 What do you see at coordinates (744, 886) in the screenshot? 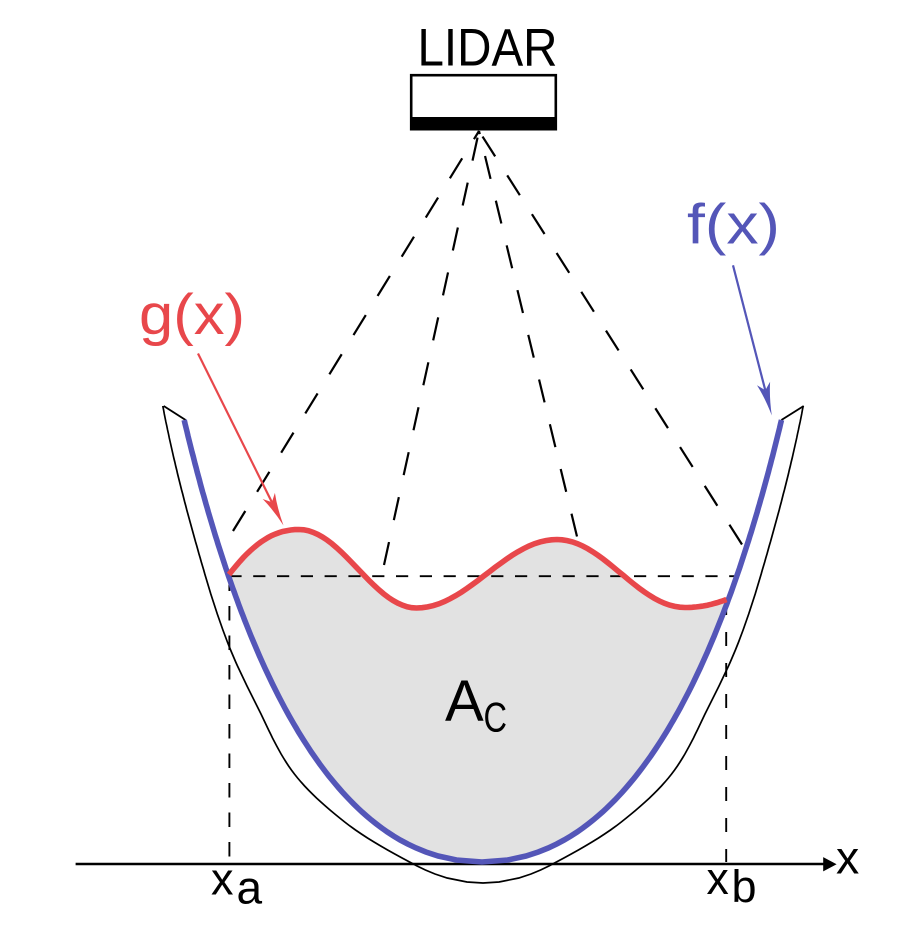
I see `svg-text: b` at bounding box center [744, 886].